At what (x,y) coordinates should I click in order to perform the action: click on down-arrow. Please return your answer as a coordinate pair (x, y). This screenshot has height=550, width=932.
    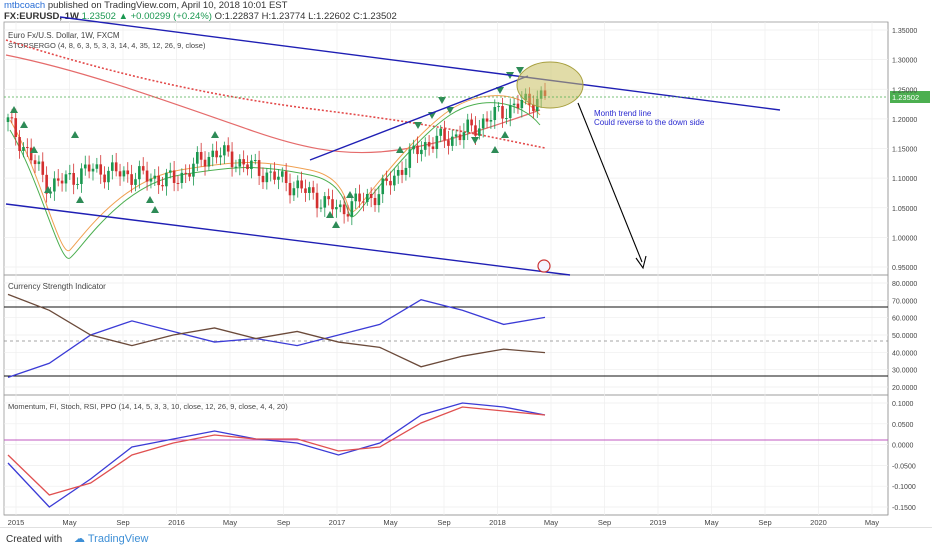
    Looking at the image, I should click on (610, 182).